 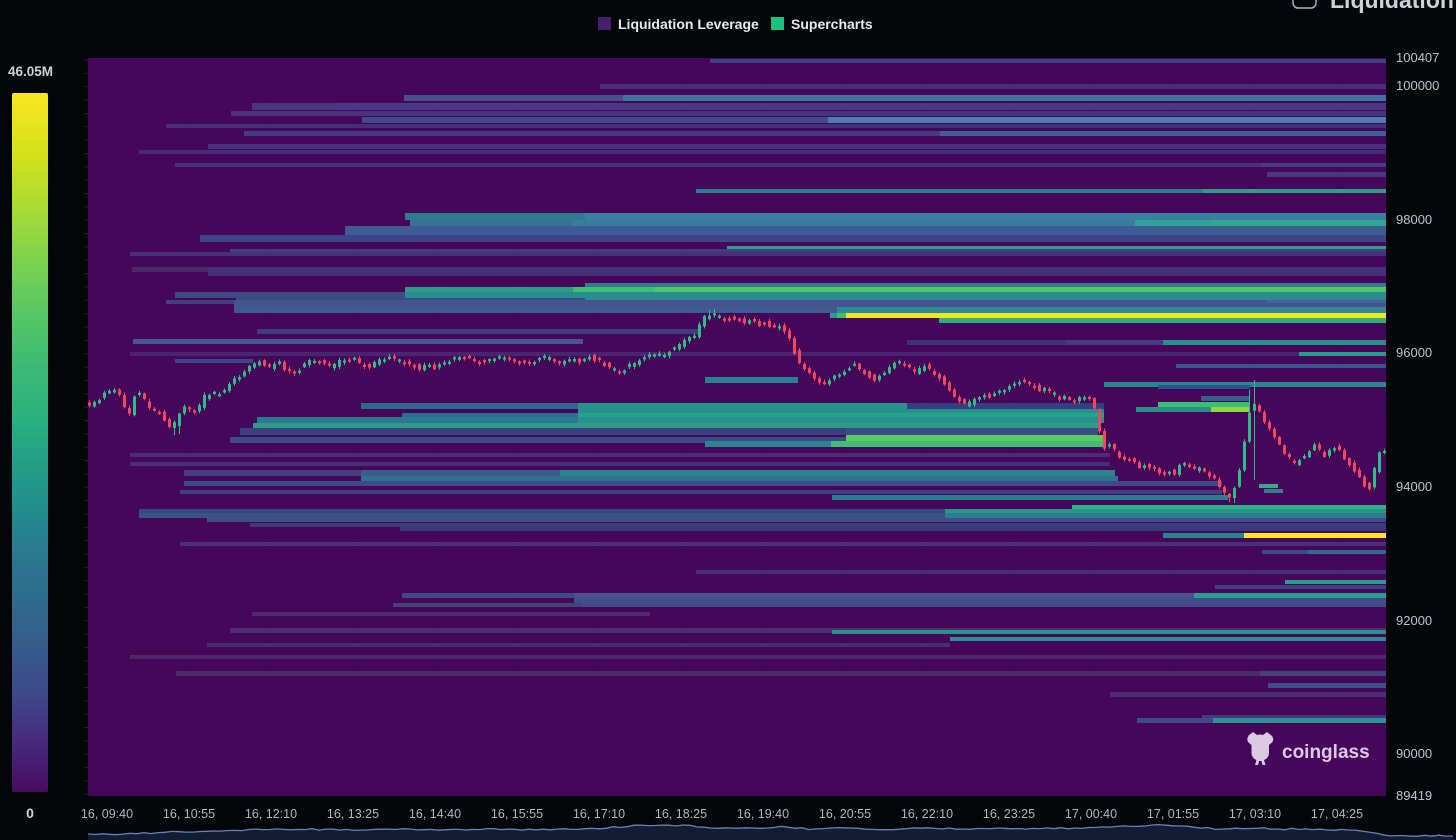 What do you see at coordinates (189, 814) in the screenshot?
I see `svg-text: 16, 10:55` at bounding box center [189, 814].